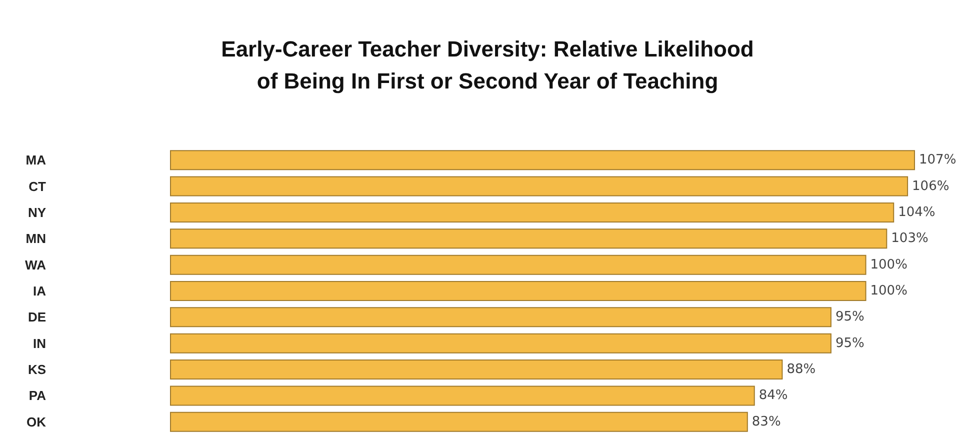  What do you see at coordinates (36, 264) in the screenshot?
I see `y-tick-label: WA` at bounding box center [36, 264].